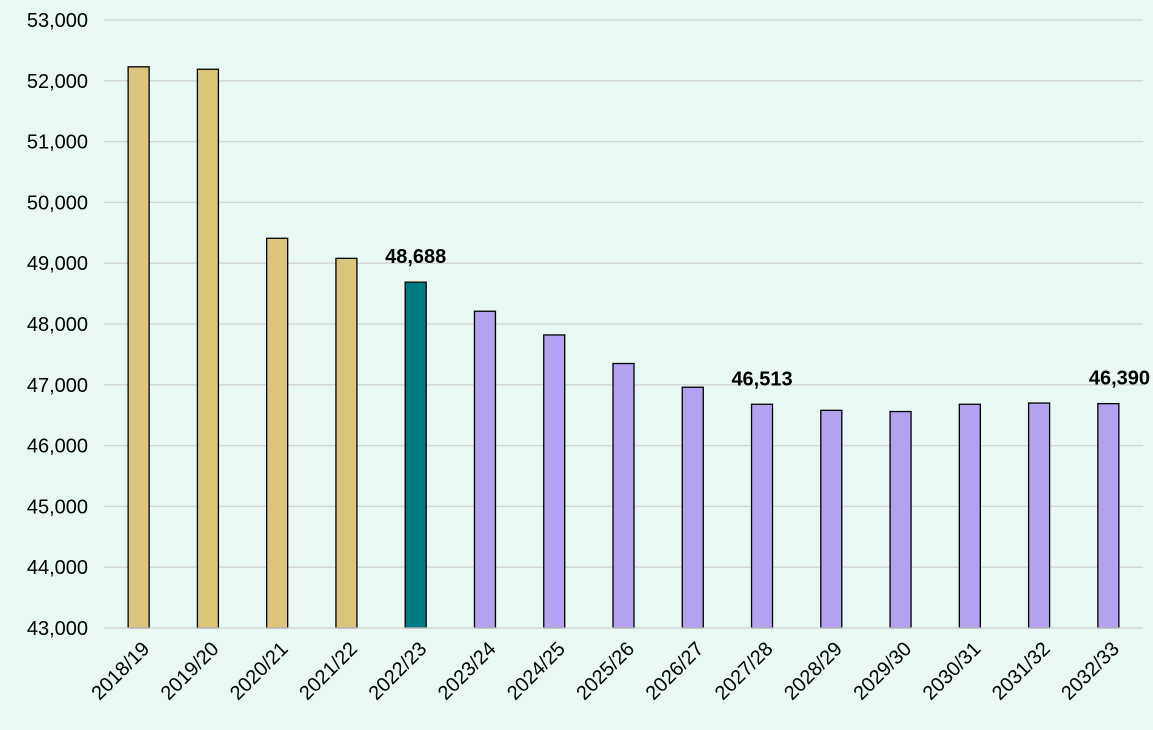  I want to click on x-tick-label: 2023/24, so click(467, 671).